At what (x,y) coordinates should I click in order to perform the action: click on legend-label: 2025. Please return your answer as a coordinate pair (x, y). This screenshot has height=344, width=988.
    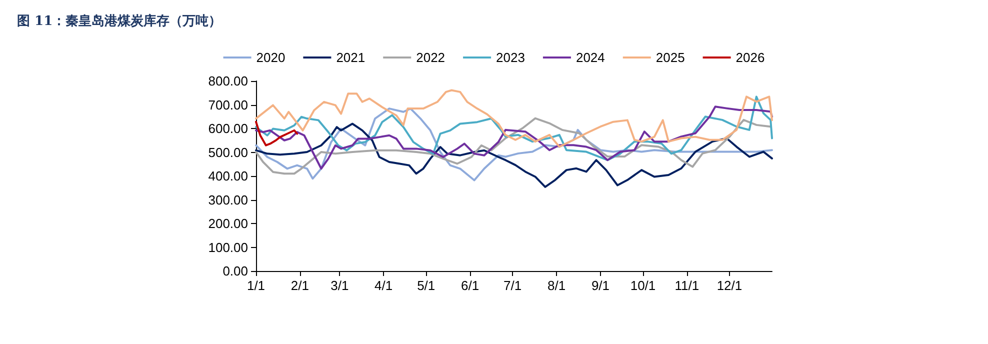
    Looking at the image, I should click on (670, 57).